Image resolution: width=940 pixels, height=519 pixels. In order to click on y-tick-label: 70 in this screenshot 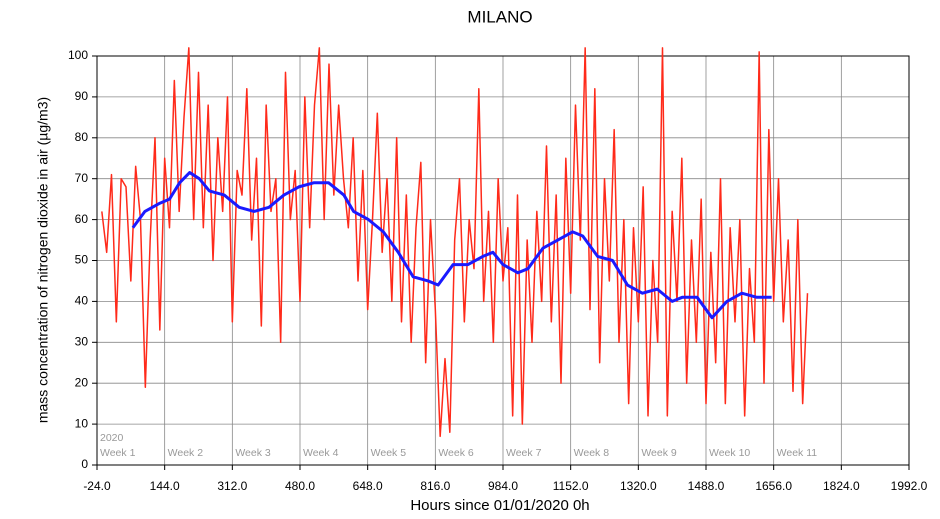, I will do `click(82, 178)`.